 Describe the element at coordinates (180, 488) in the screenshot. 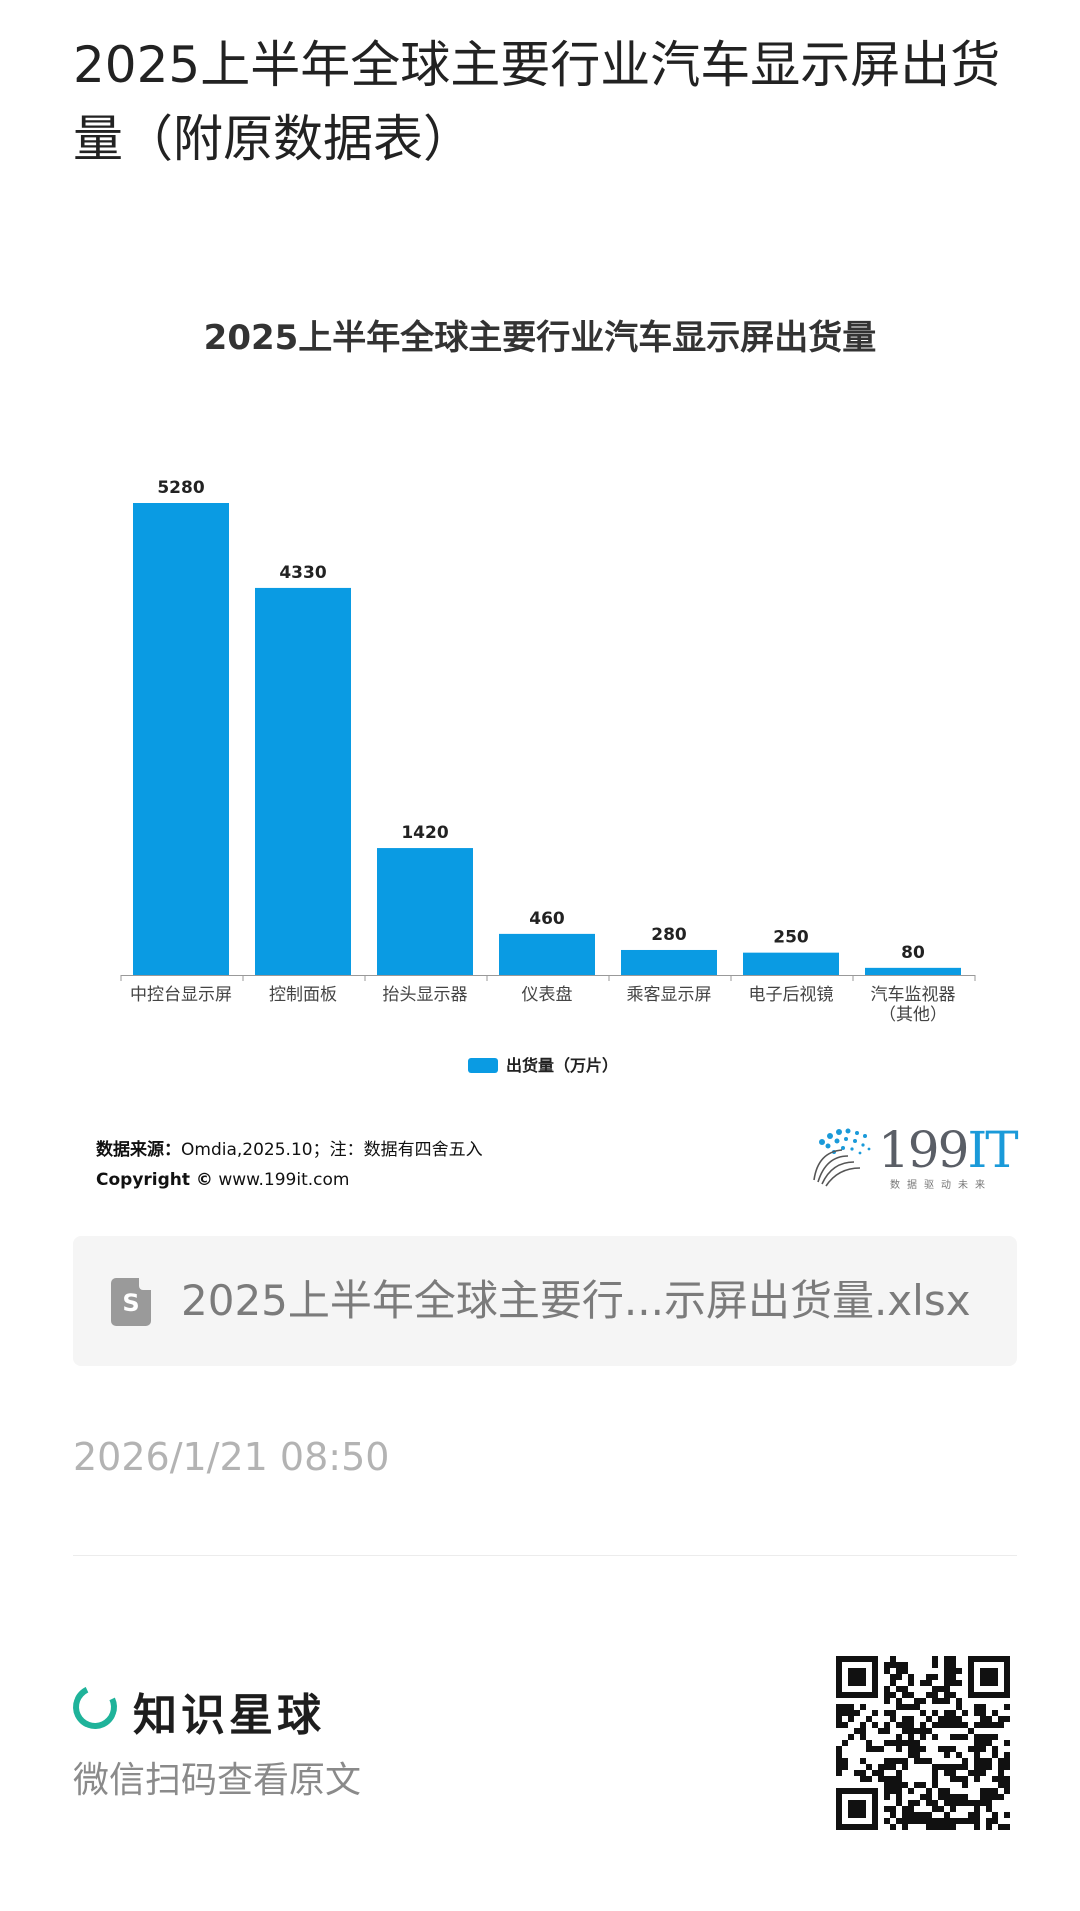

I see `bar-value-label: 5280` at that location.